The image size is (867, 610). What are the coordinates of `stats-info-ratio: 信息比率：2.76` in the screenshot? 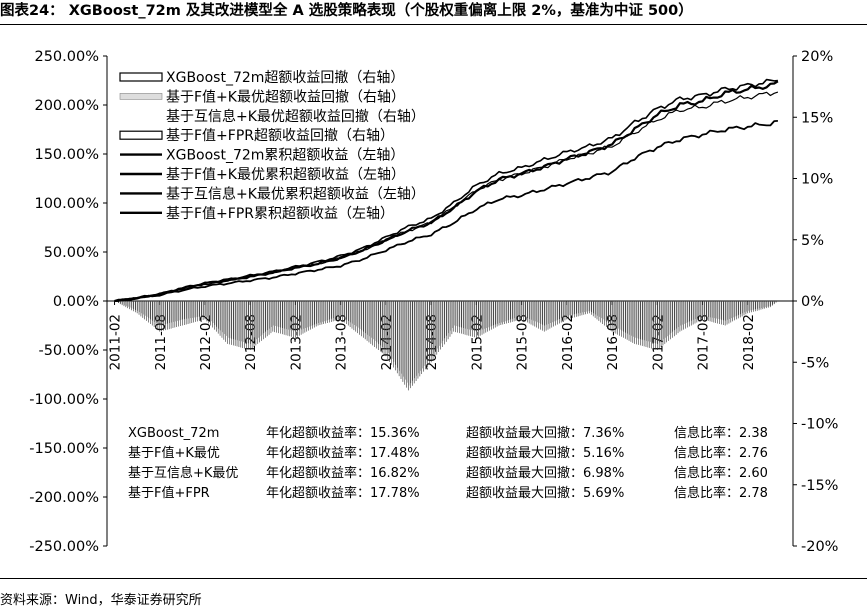 It's located at (721, 453).